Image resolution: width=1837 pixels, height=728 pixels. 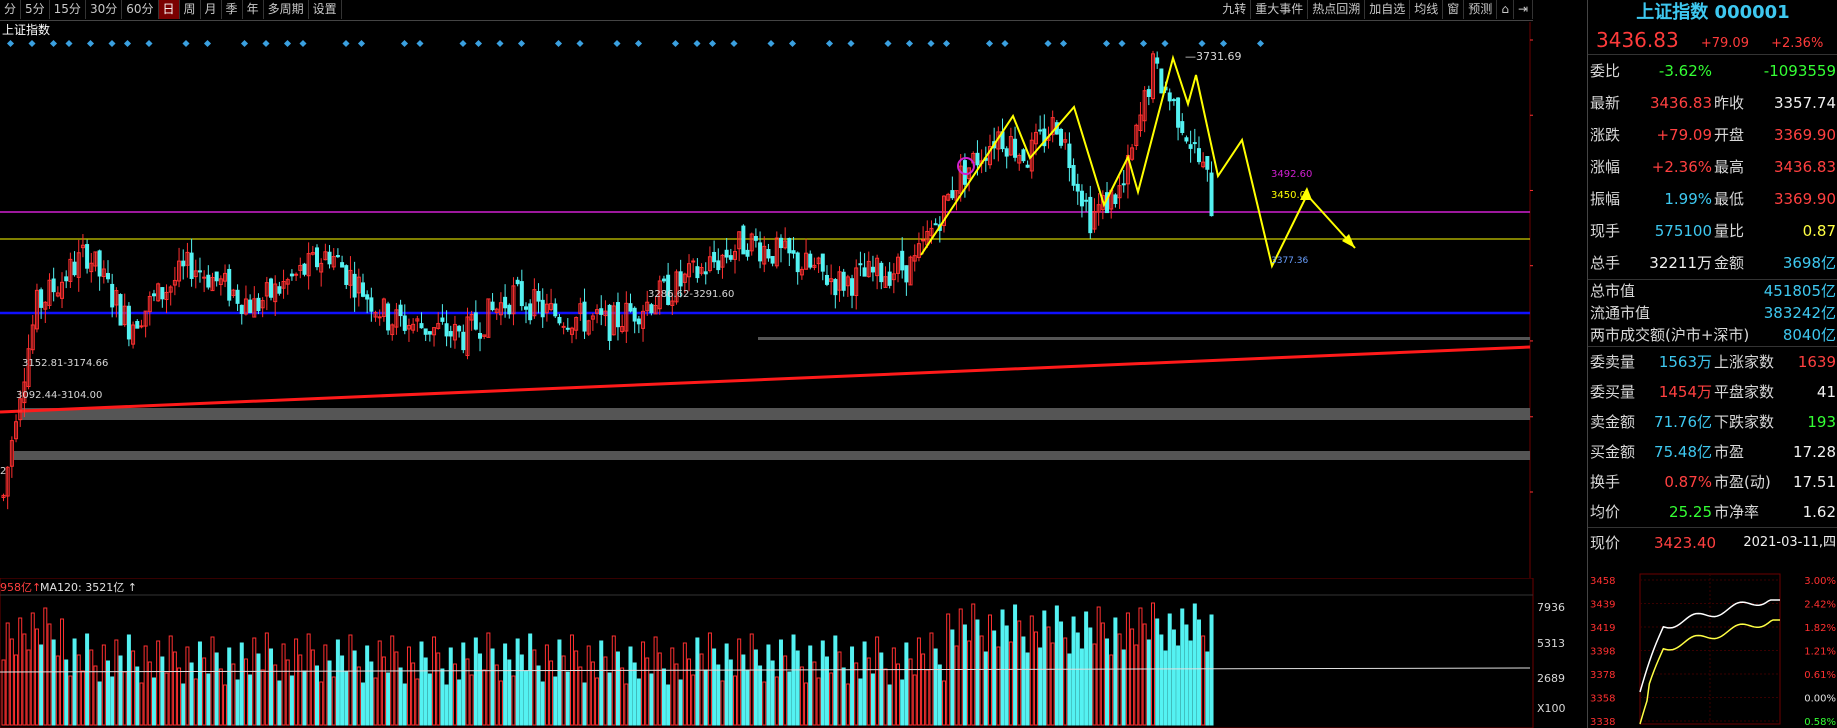 What do you see at coordinates (1816, 362) in the screenshot?
I see `row-value-2: 1639` at bounding box center [1816, 362].